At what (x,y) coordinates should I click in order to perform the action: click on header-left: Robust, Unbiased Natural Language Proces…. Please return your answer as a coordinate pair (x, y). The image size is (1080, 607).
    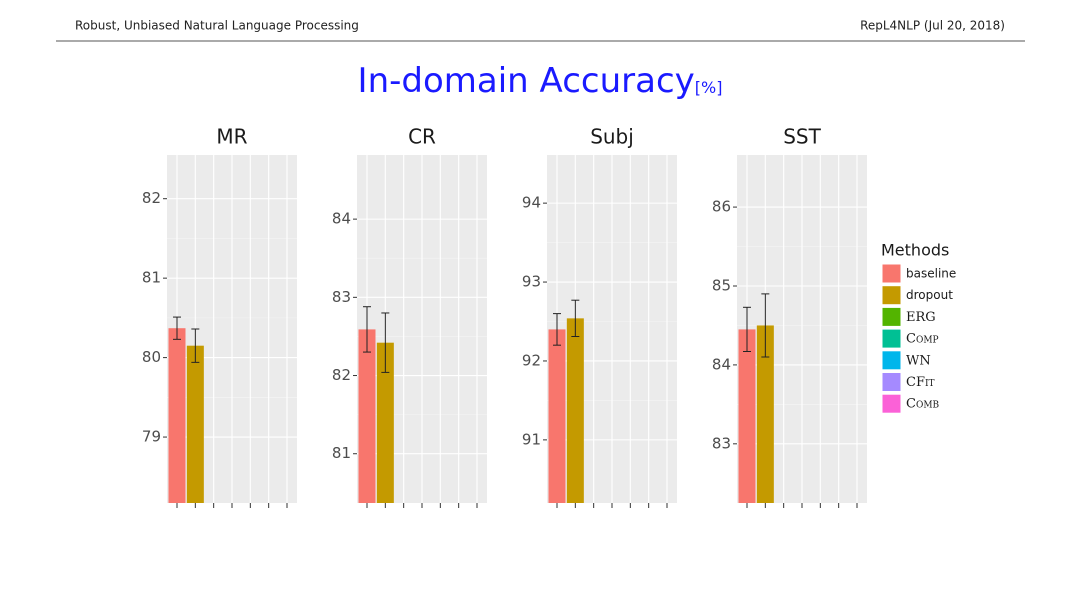
    Looking at the image, I should click on (217, 26).